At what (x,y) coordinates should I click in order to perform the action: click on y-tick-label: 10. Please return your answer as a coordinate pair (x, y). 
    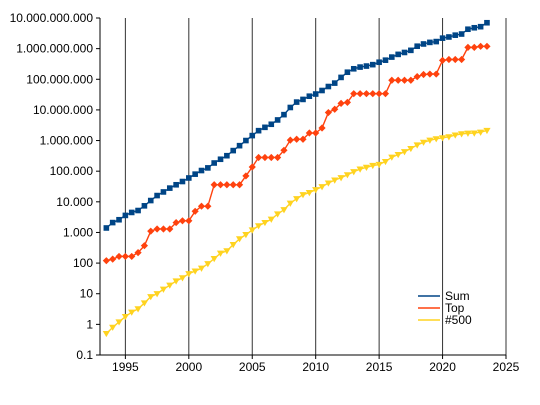
    Looking at the image, I should click on (87, 294).